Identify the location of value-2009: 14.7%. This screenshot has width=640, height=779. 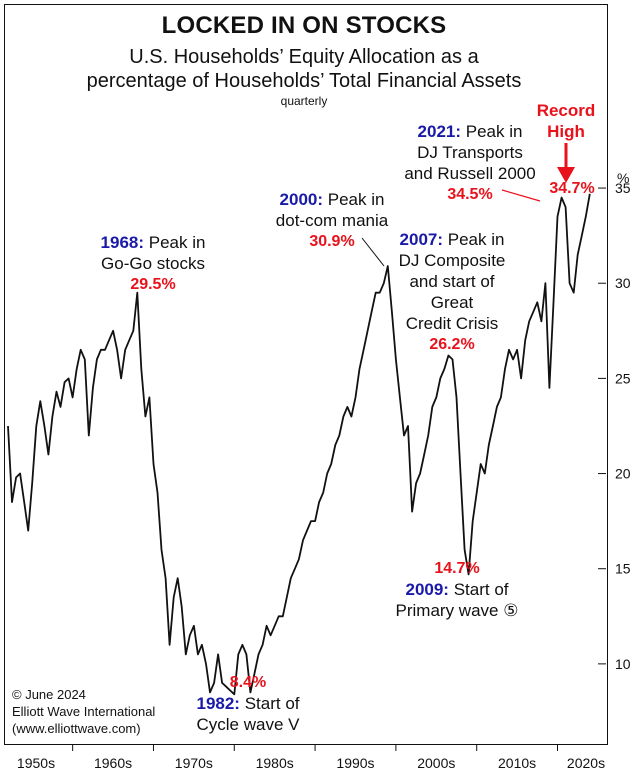
(457, 568).